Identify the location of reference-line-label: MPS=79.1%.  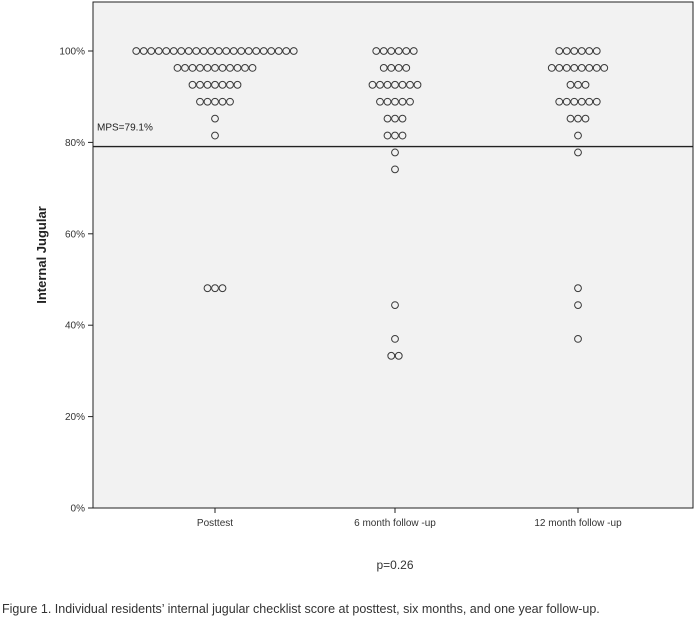
(125, 128).